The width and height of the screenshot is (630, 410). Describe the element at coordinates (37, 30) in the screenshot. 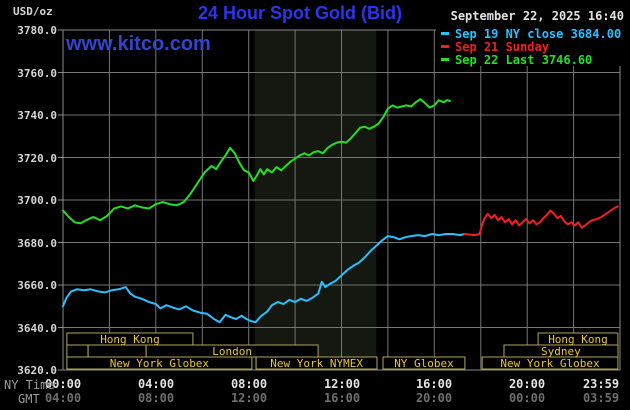

I see `y-tick-label: 3780.0` at that location.